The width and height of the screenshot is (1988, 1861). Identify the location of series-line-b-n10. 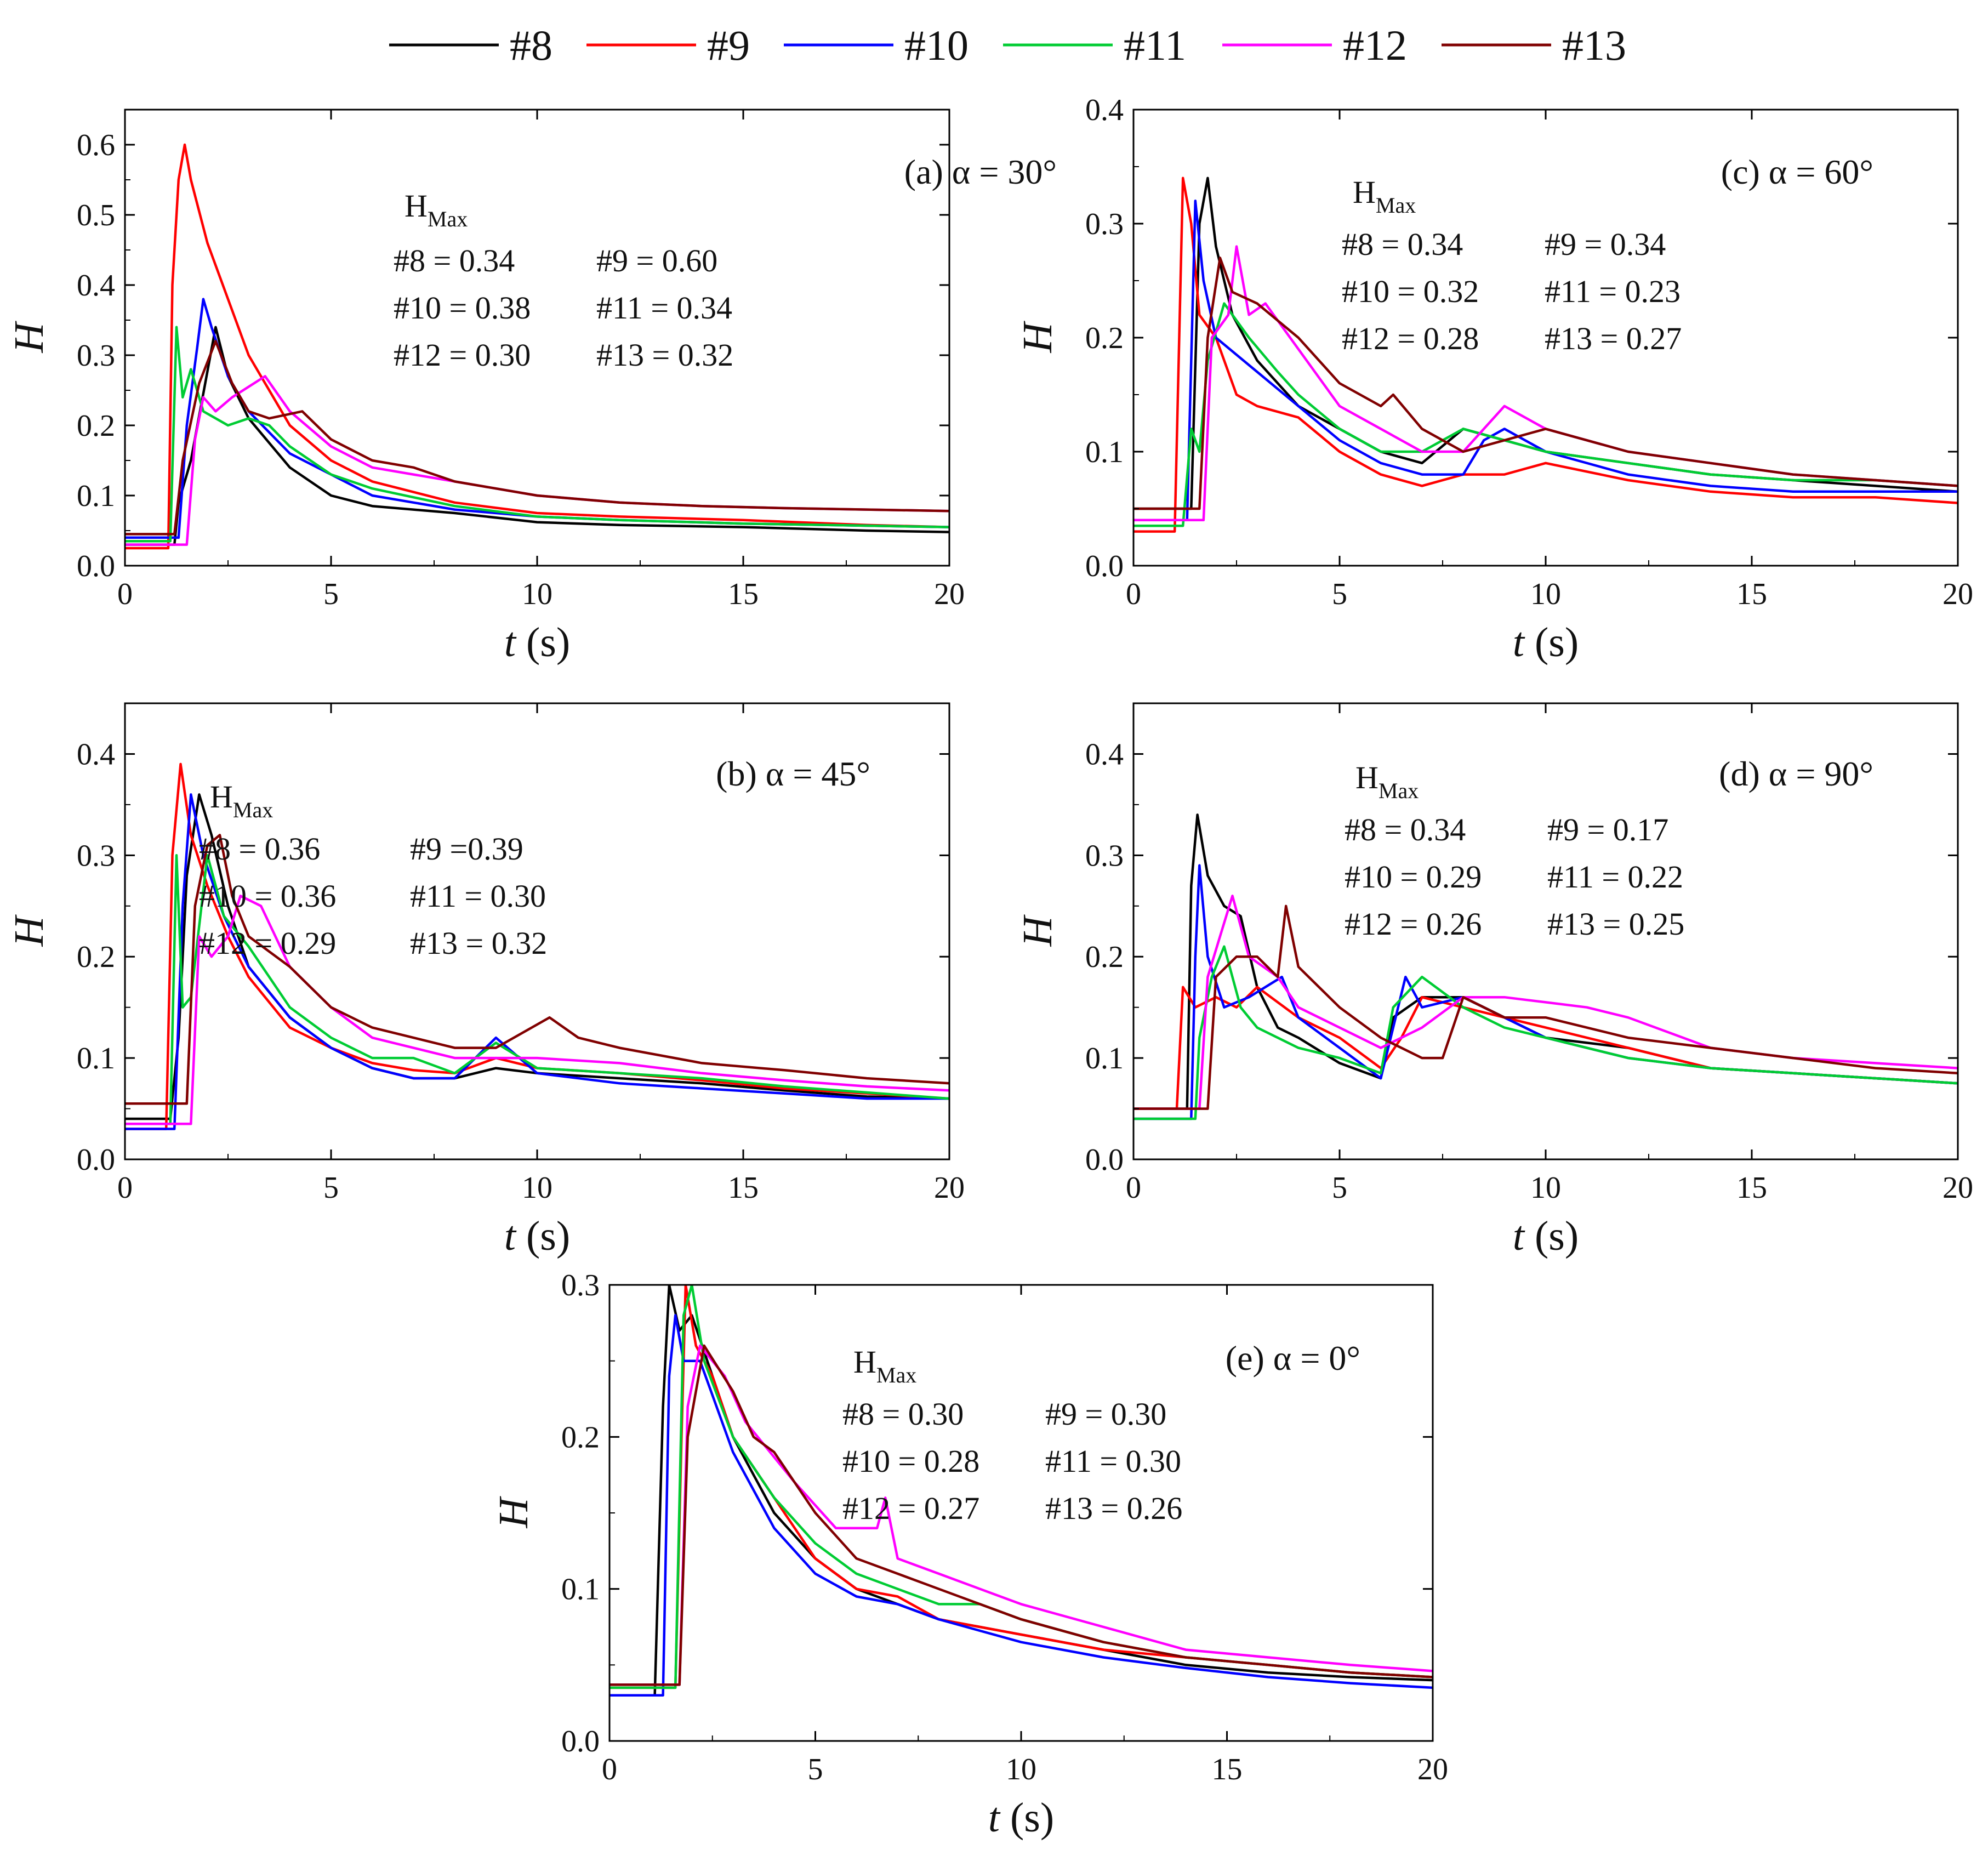
(537, 962).